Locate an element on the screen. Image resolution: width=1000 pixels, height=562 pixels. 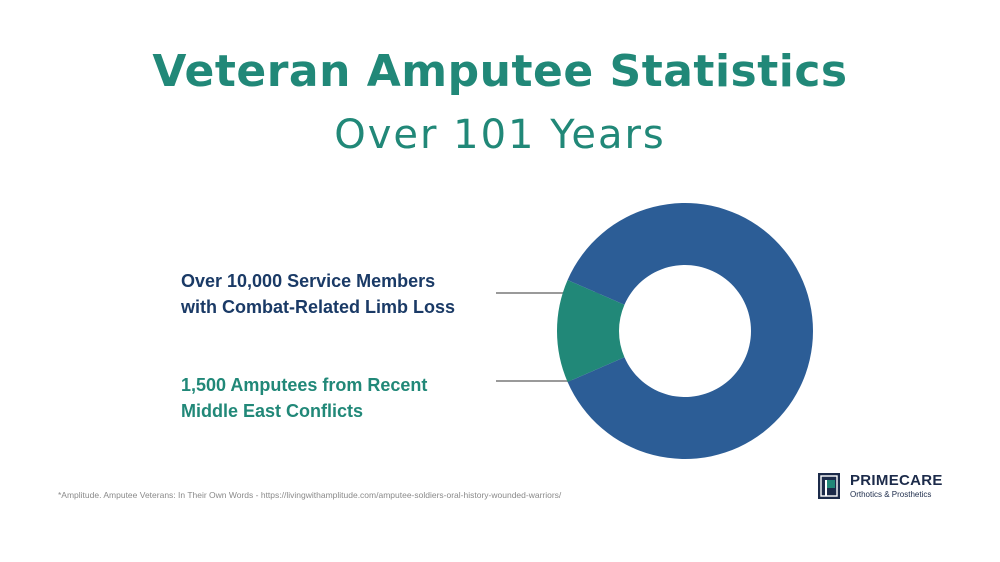
series-label-combat-line2: with Combat-Related Limb Loss is located at coordinates (318, 307).